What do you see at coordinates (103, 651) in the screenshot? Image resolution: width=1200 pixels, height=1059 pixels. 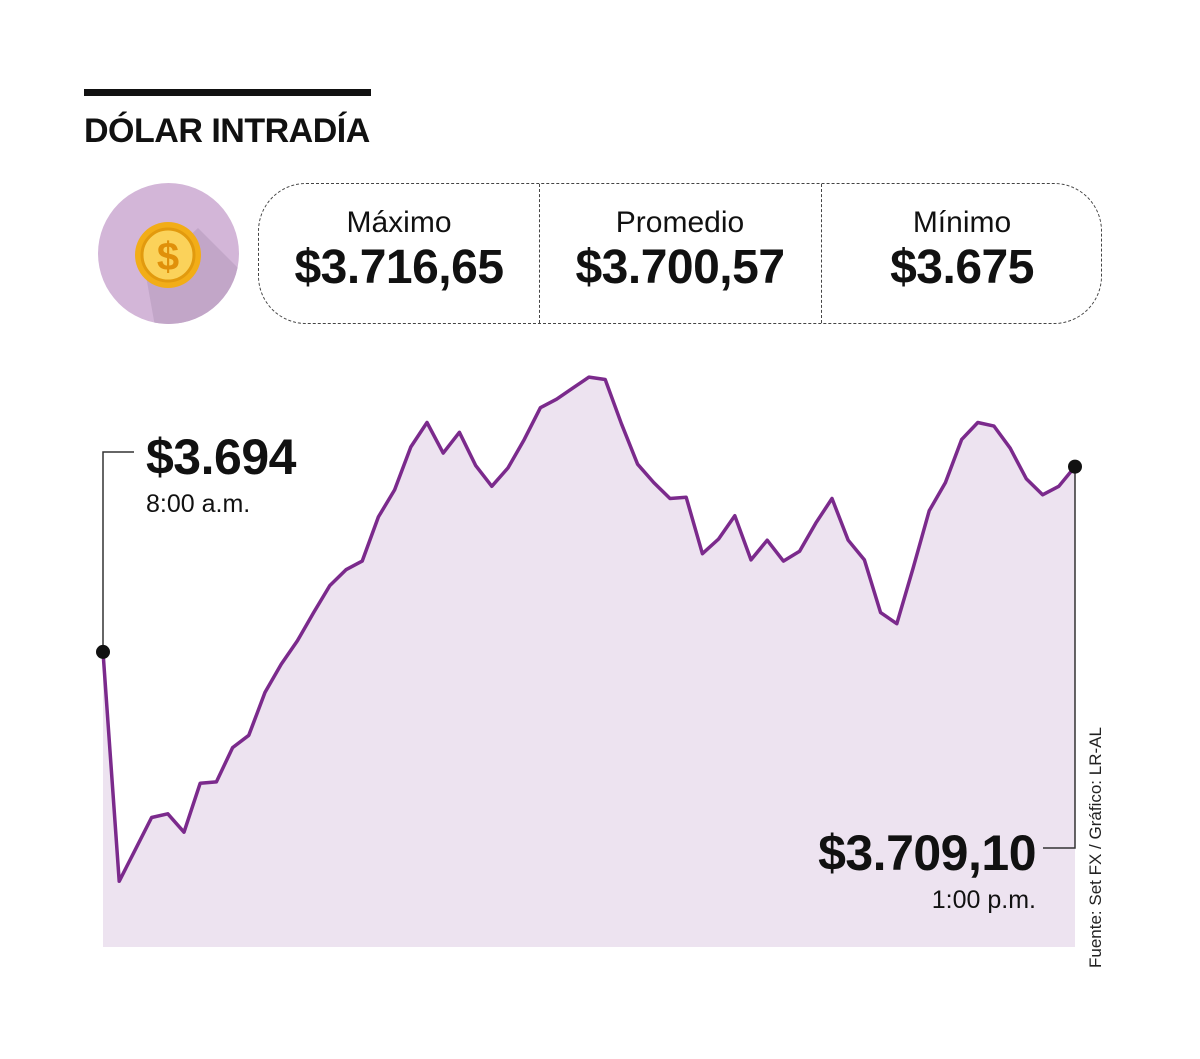 I see `open-point` at bounding box center [103, 651].